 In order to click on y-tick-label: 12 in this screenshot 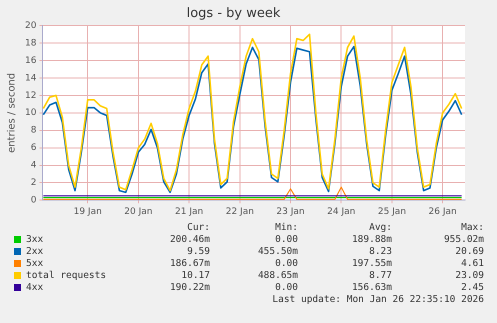, I will do `click(30, 95)`.